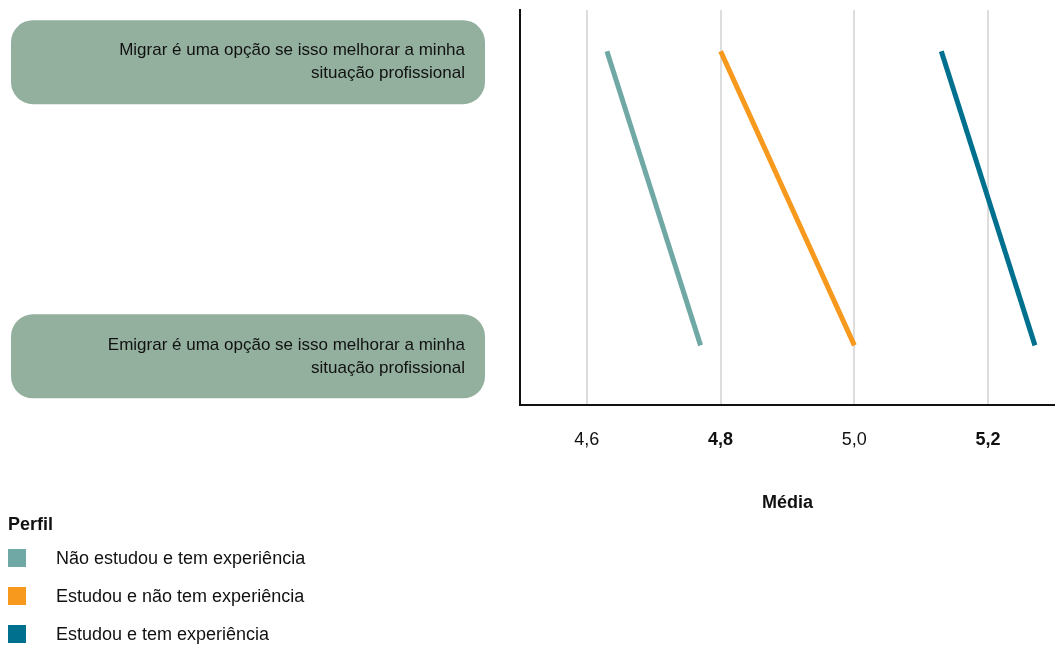 The image size is (1063, 655). What do you see at coordinates (292, 61) in the screenshot?
I see `y-tick-label: Migrar é uma opção se isso melhorar a minha situação profissional` at bounding box center [292, 61].